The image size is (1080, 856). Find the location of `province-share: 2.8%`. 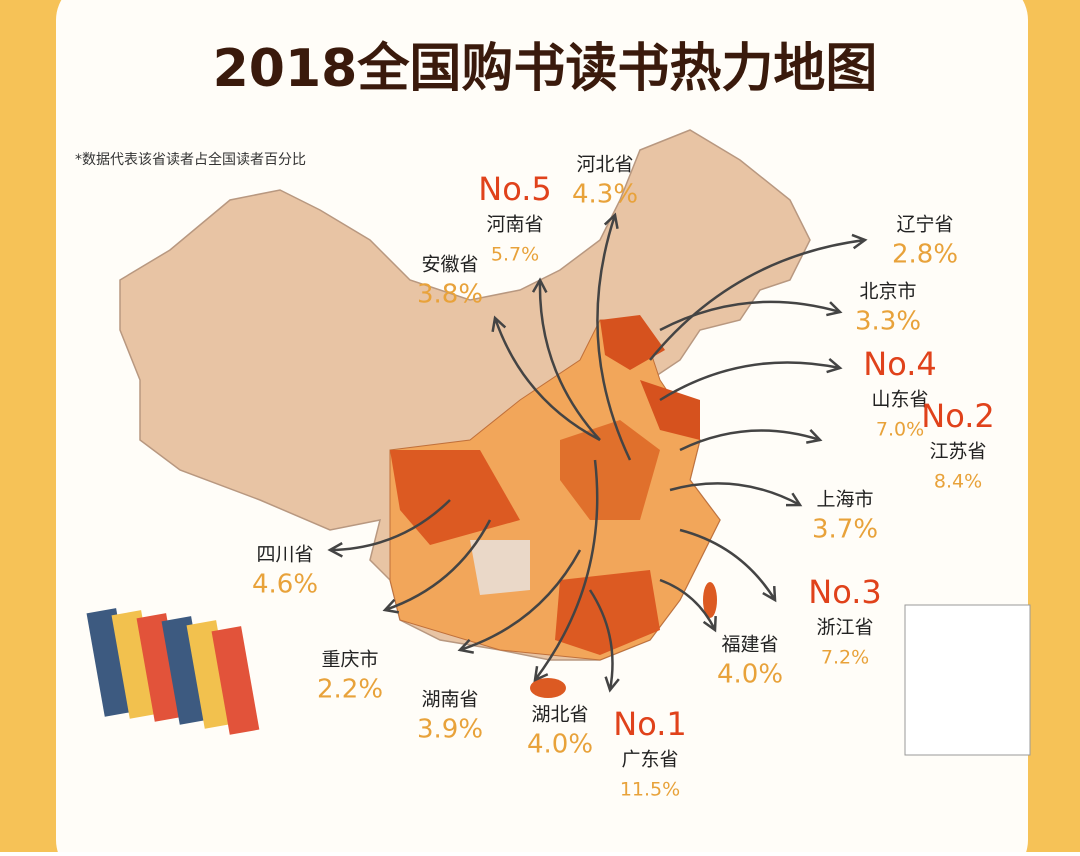

province-share: 2.8% is located at coordinates (925, 255).